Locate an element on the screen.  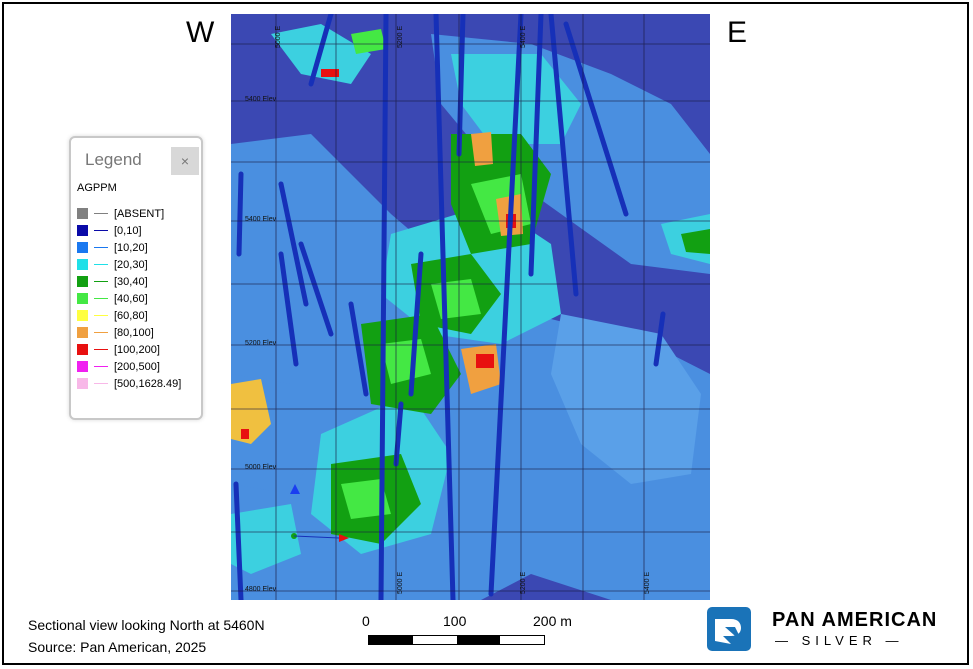
legend-item: [100,200] is located at coordinates (129, 349).